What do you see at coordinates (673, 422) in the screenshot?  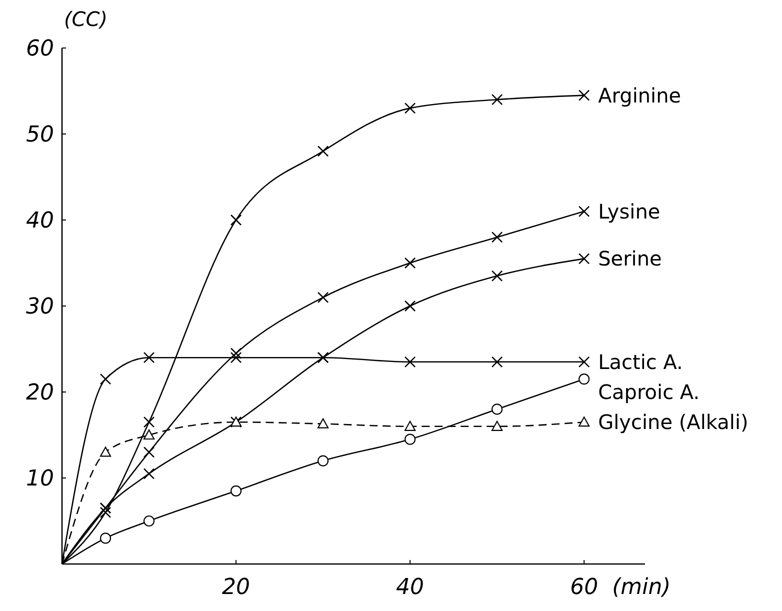 I see `series-label: Glycine (Alkali)` at bounding box center [673, 422].